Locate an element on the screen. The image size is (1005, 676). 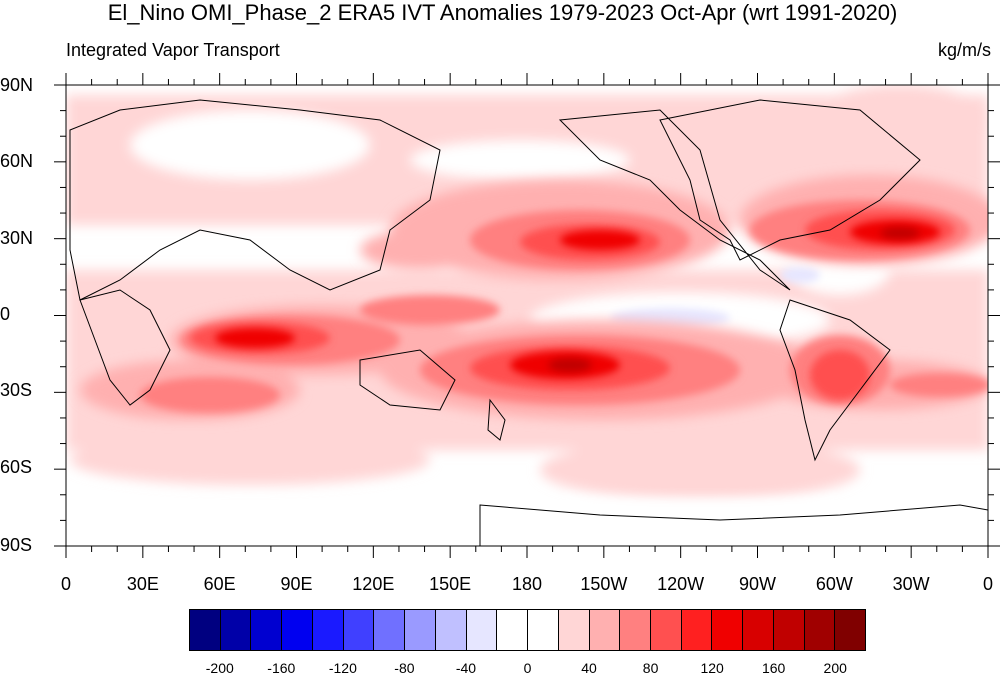
colorbar-label: 120 is located at coordinates (712, 668).